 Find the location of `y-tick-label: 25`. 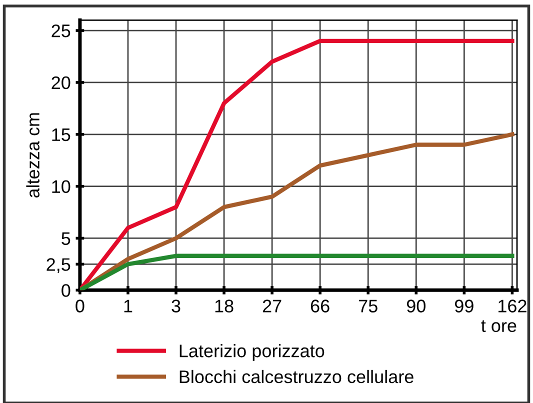

y-tick-label: 25 is located at coordinates (61, 31).